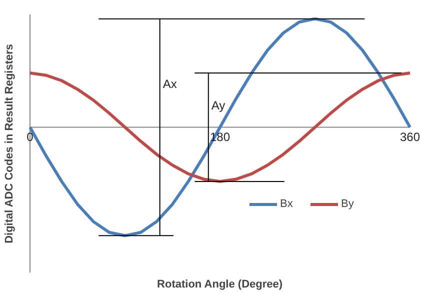  What do you see at coordinates (10, 144) in the screenshot?
I see `y-axis-title: Digital ADC Codes in Result Registers` at bounding box center [10, 144].